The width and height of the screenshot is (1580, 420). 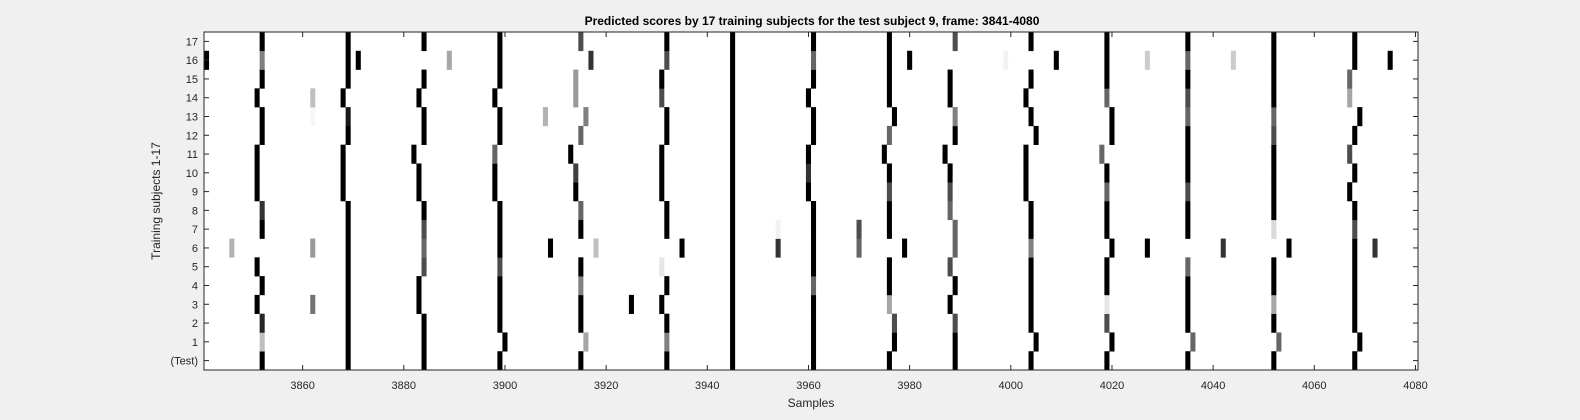 I want to click on heatmap-cell-row-(Test)-2, so click(x=424, y=361).